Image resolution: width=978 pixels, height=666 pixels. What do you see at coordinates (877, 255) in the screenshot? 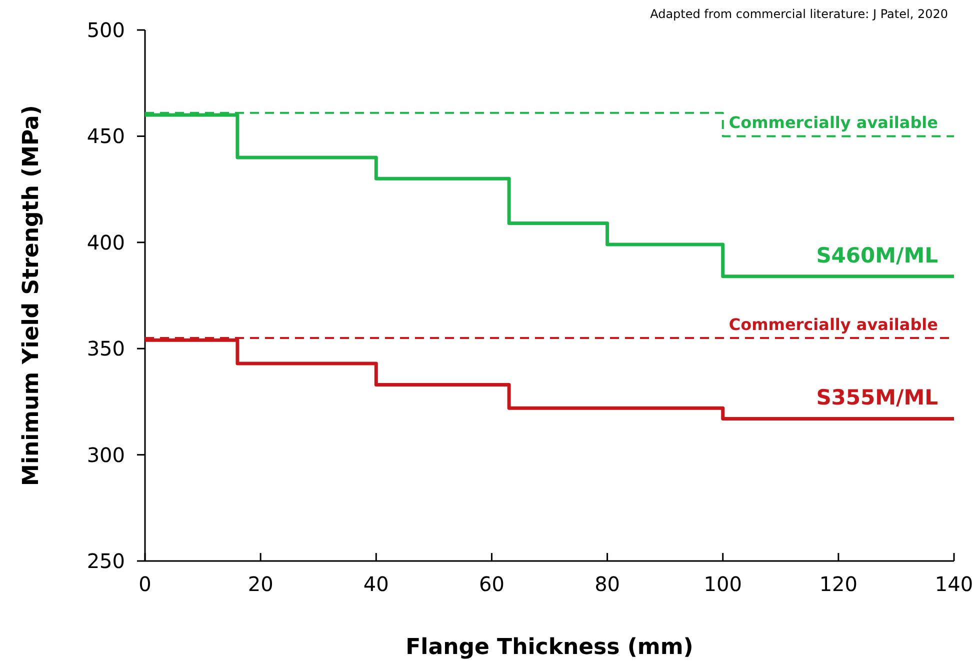
I see `series-label: S460M/ML` at bounding box center [877, 255].